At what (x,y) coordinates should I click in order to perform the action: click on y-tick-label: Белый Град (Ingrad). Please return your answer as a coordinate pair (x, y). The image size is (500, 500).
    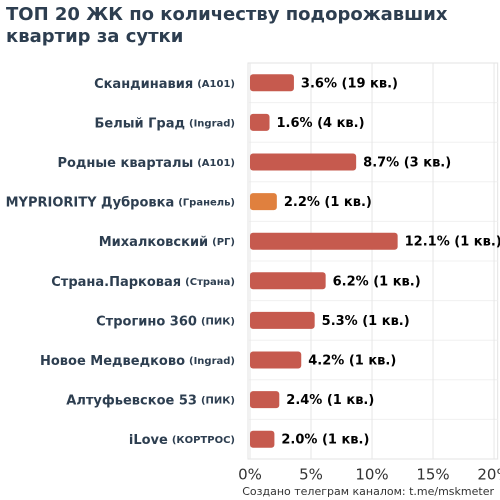
    Looking at the image, I should click on (165, 123).